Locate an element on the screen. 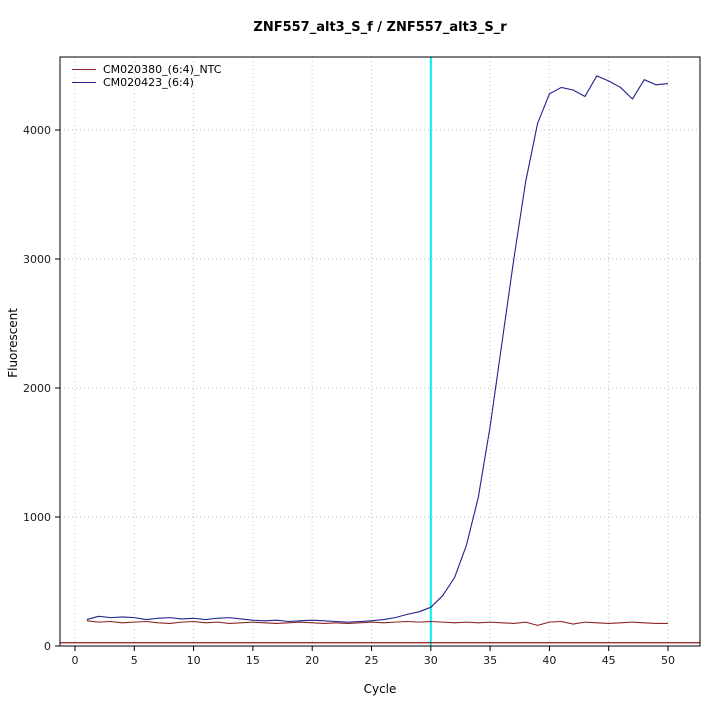  y-tick-label: 0 is located at coordinates (47, 646).